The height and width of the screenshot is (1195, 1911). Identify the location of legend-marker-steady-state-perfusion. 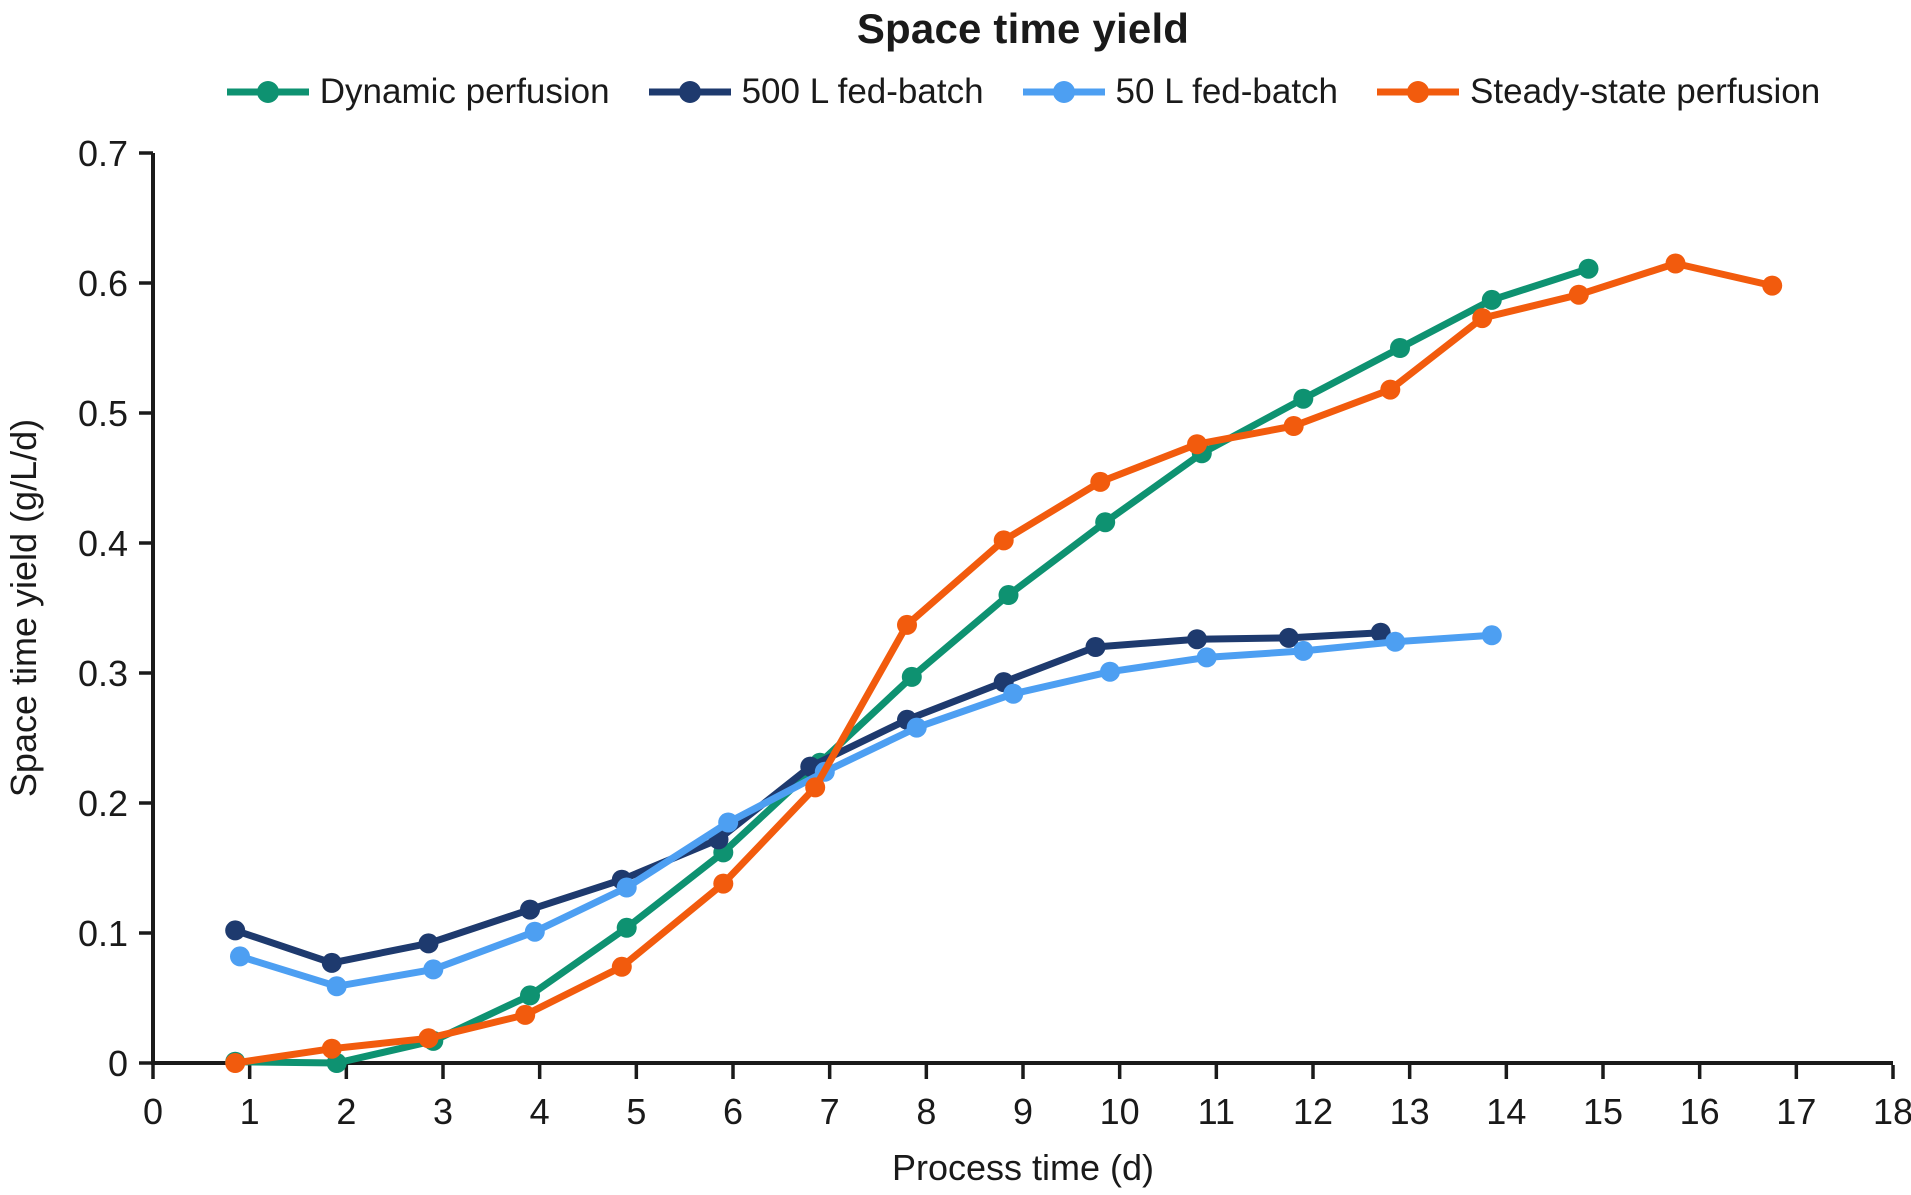
(1418, 92).